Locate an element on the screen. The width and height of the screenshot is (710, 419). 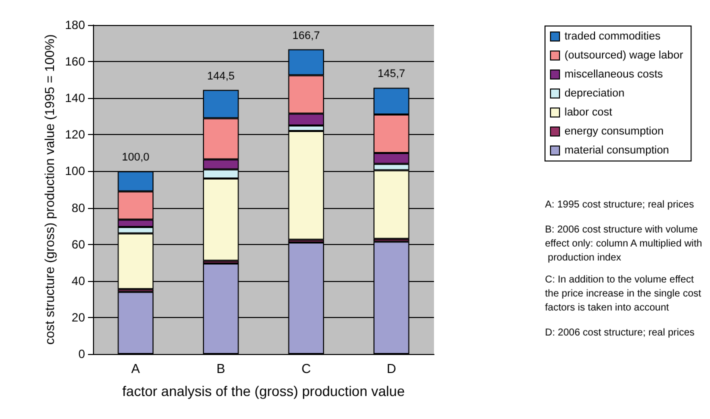
y-tick-label: 140 is located at coordinates (75, 98).